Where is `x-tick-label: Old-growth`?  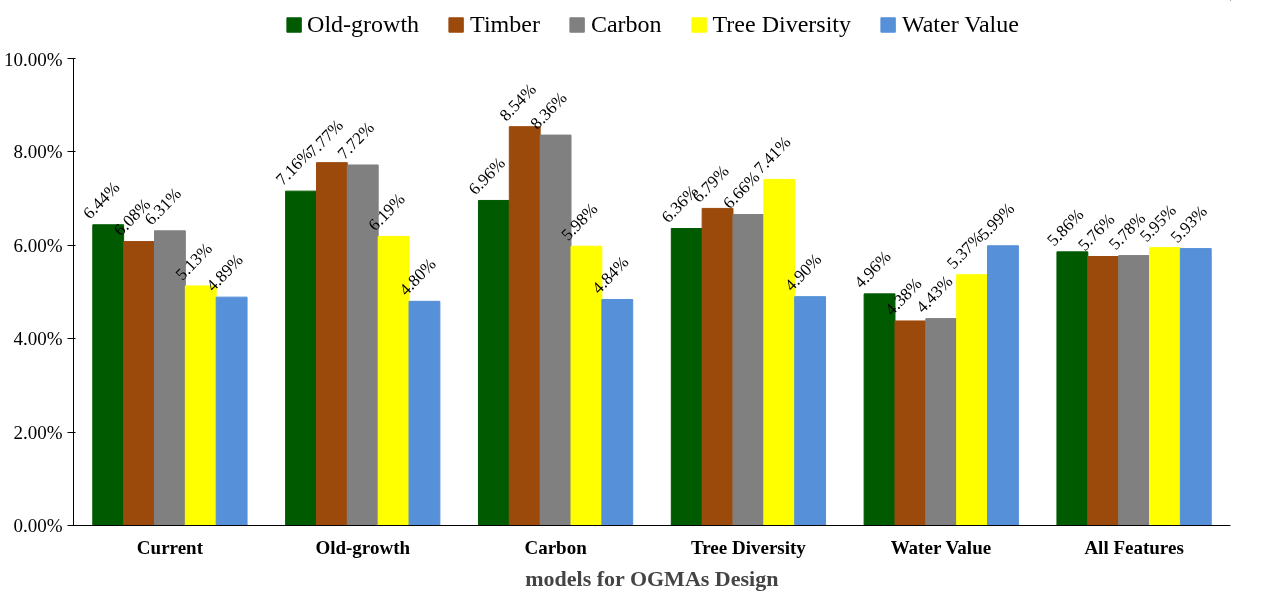 x-tick-label: Old-growth is located at coordinates (363, 547).